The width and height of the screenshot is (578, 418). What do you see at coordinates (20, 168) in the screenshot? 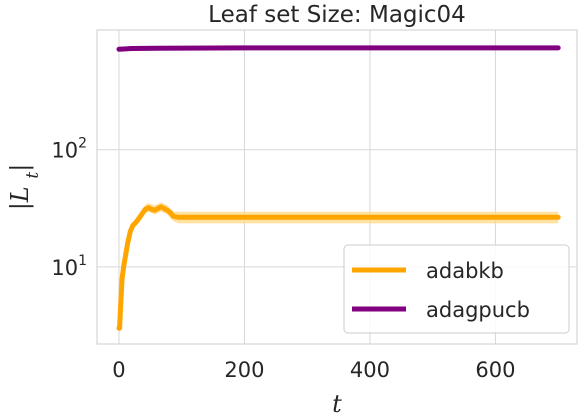
I see `y-axis-label-tail: |` at bounding box center [20, 168].